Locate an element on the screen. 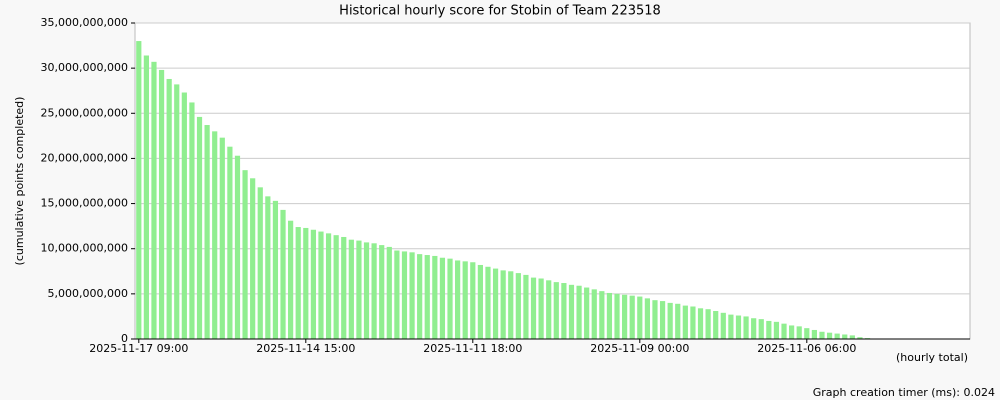 The width and height of the screenshot is (1000, 400). x-tick-label: 2025-11-14 15:00 is located at coordinates (305, 348).